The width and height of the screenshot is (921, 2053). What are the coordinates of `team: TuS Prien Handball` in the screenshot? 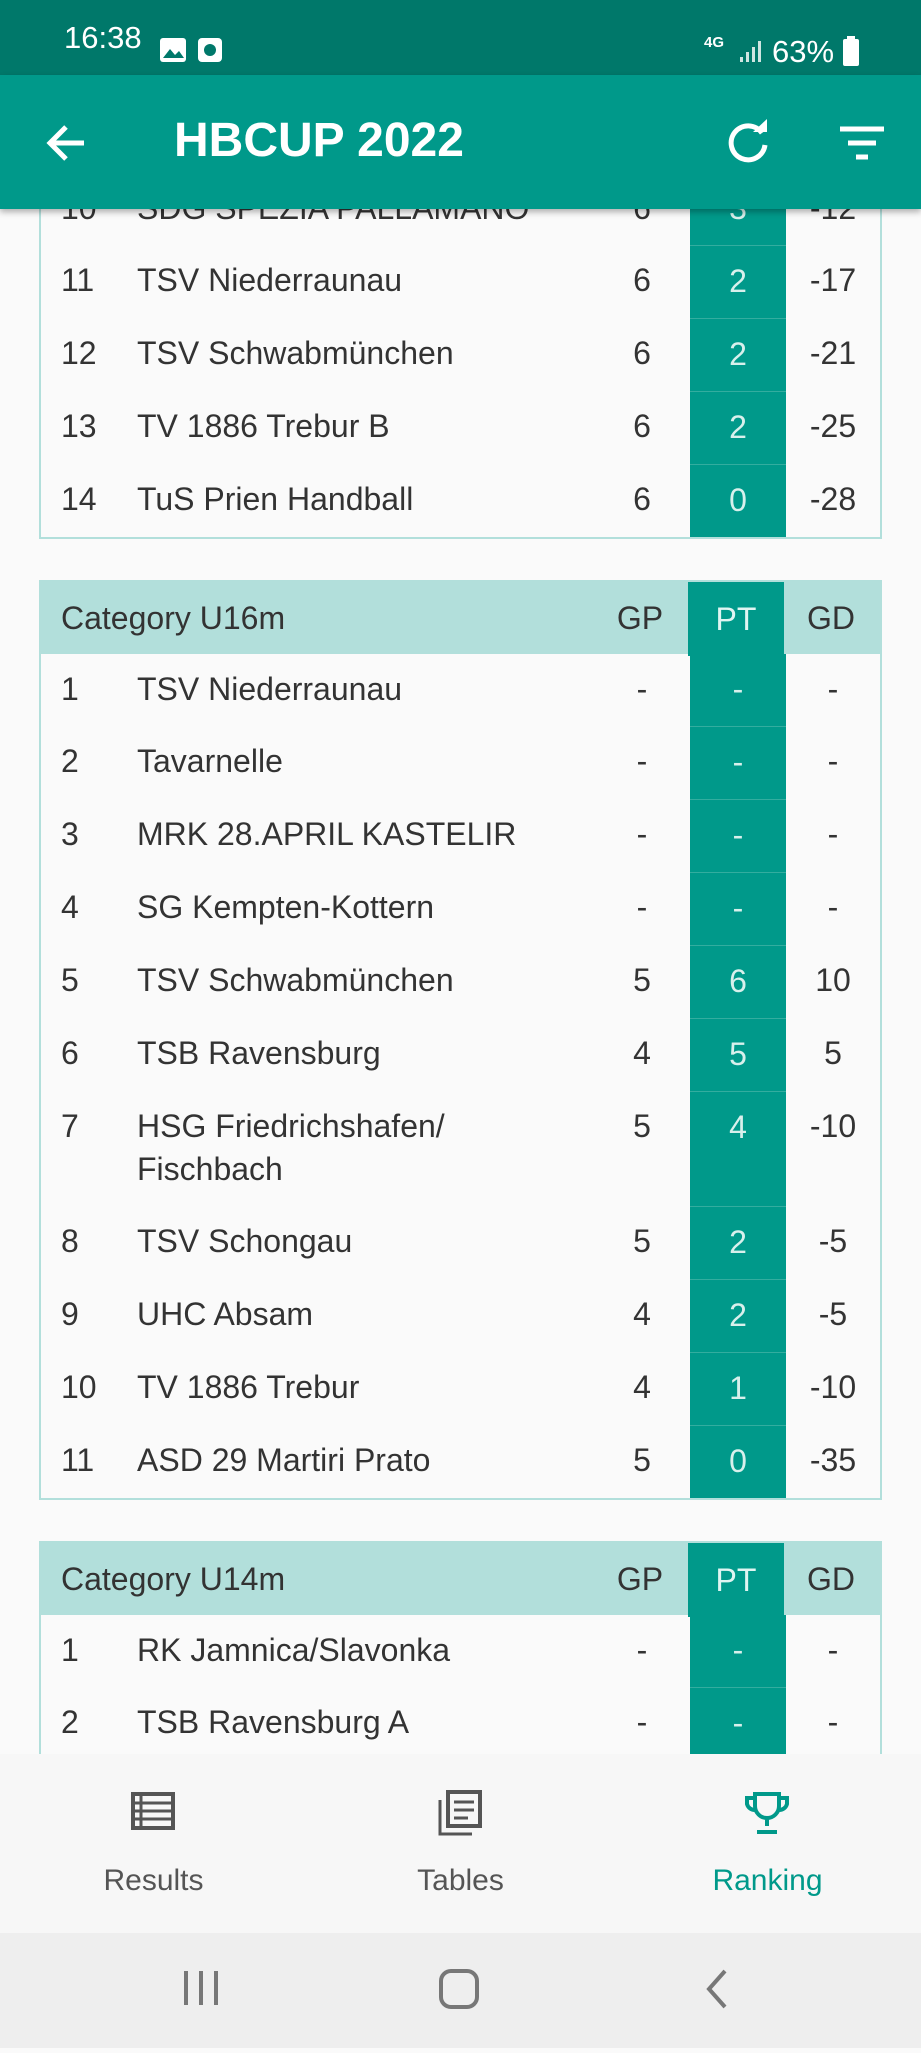 It's located at (275, 499).